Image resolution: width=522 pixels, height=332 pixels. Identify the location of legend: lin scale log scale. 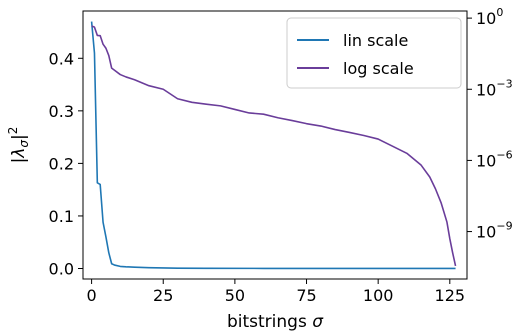
(374, 53).